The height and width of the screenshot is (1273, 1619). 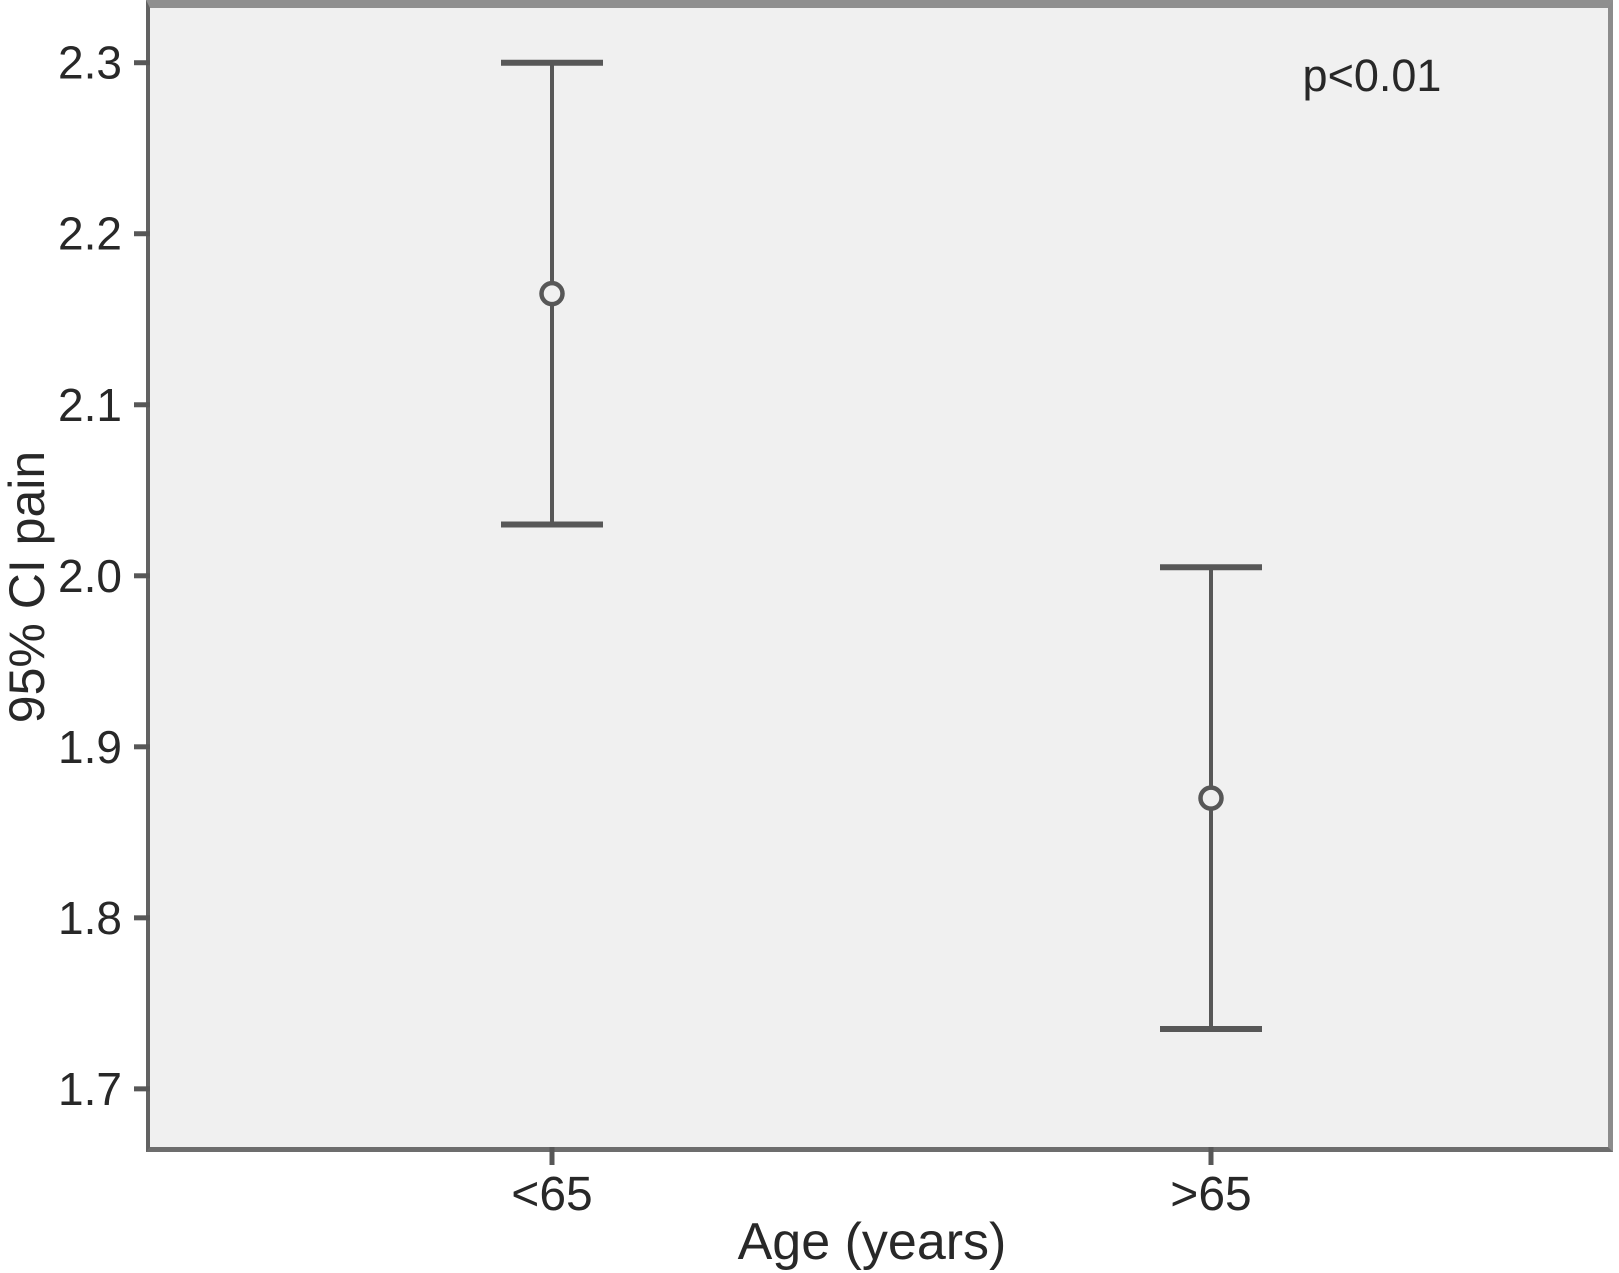 I want to click on y-tick-label: 2.2, so click(x=90, y=234).